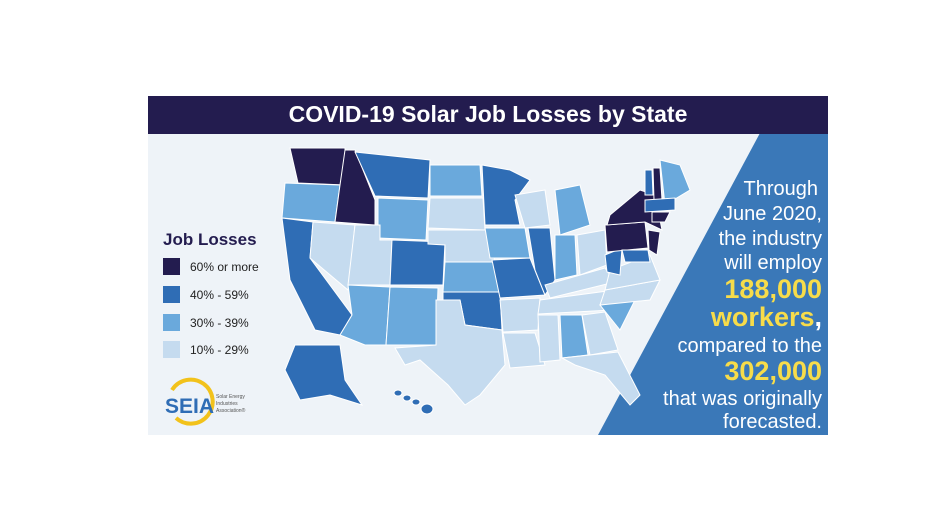 The width and height of the screenshot is (944, 531). Describe the element at coordinates (772, 214) in the screenshot. I see `callout-line: June 2020,` at that location.